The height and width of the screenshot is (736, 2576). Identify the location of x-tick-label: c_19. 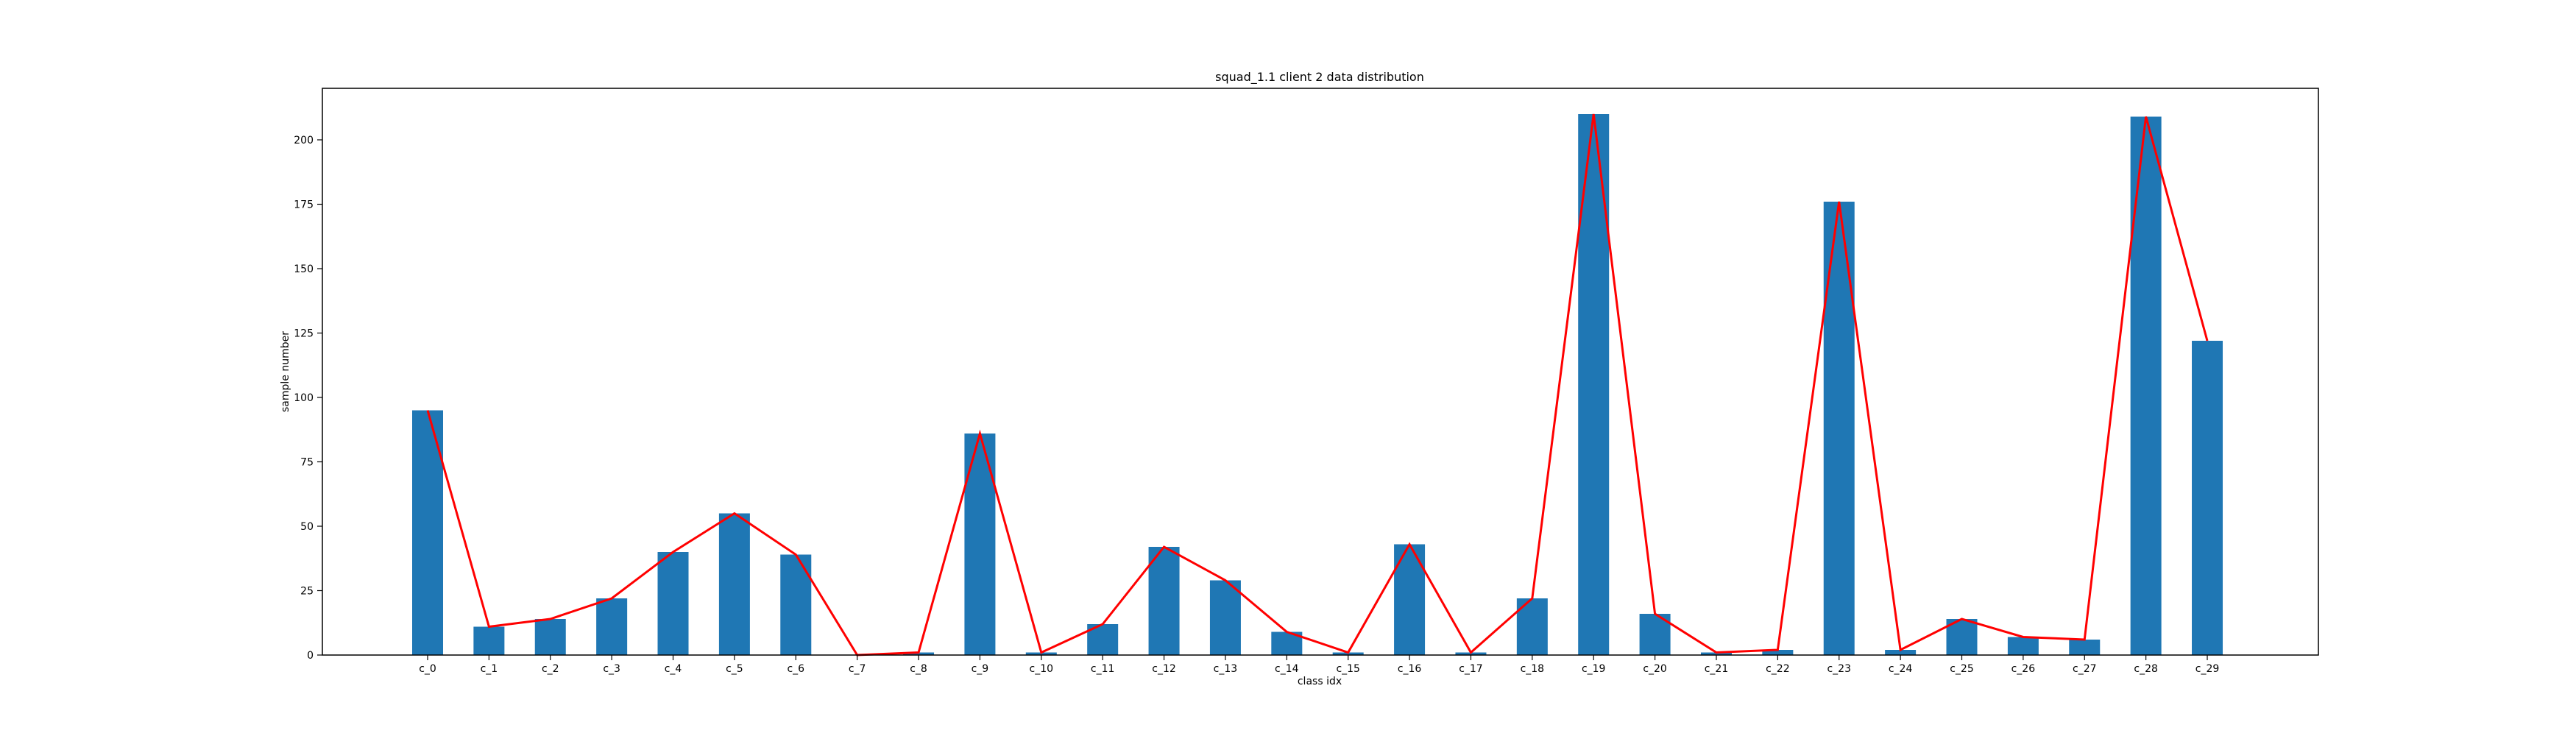
(1594, 669).